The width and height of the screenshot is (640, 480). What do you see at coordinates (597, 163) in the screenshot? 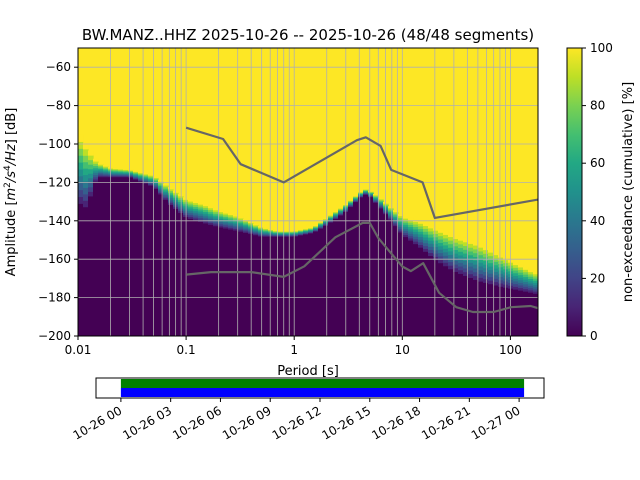
I see `colorbar-tick-label: 60` at bounding box center [597, 163].